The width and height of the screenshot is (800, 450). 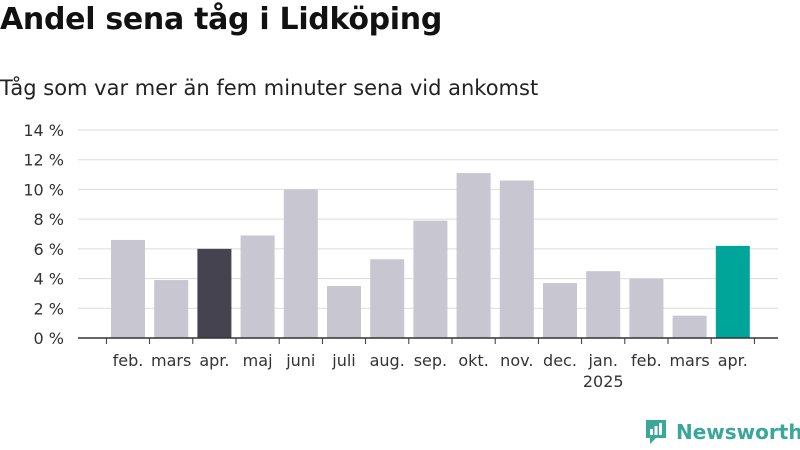 What do you see at coordinates (49, 308) in the screenshot?
I see `y-tick-label: 2 %` at bounding box center [49, 308].